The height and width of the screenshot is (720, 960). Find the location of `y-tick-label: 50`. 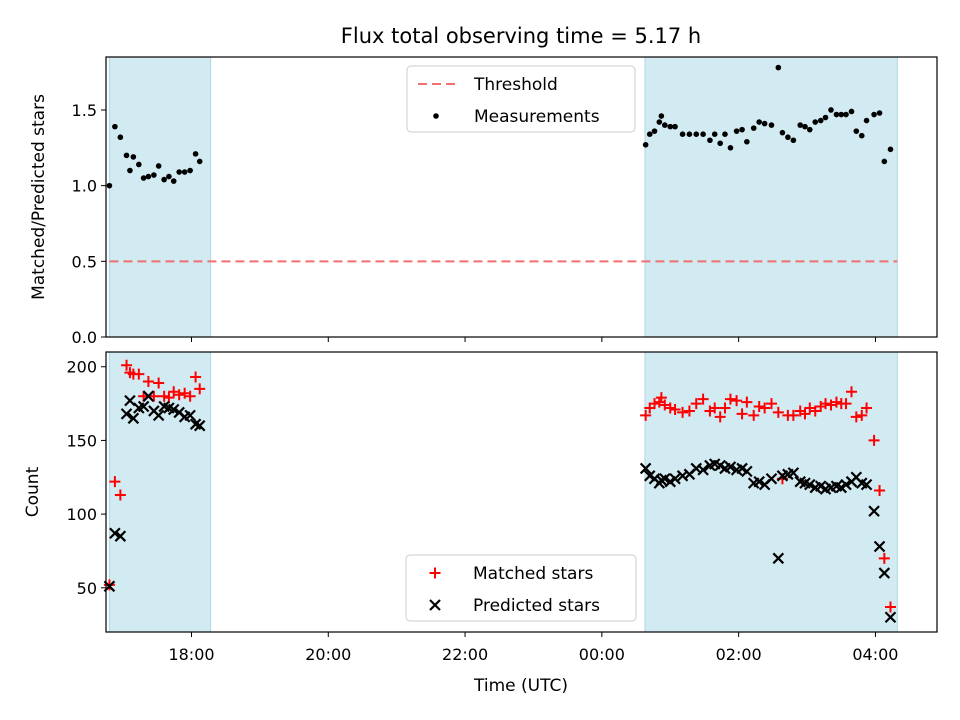

y-tick-label: 50 is located at coordinates (87, 588).